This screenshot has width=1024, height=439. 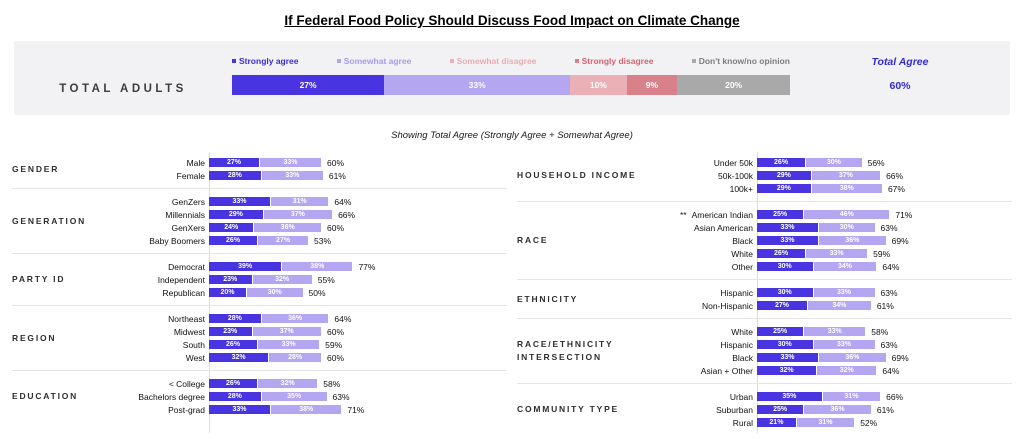 I want to click on demo-row: < College 26% 32% 58%, so click(x=321, y=383).